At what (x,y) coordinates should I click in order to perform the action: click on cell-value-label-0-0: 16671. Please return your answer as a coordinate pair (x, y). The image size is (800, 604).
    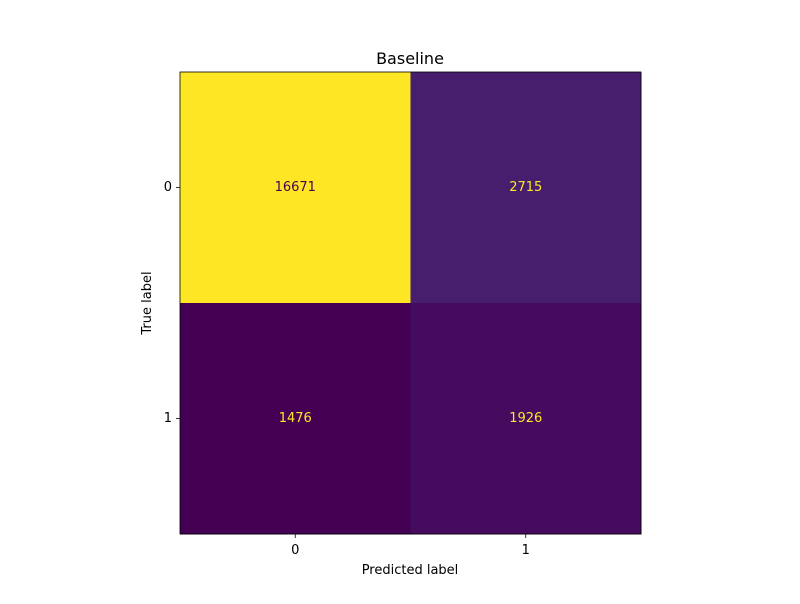
    Looking at the image, I should click on (295, 187).